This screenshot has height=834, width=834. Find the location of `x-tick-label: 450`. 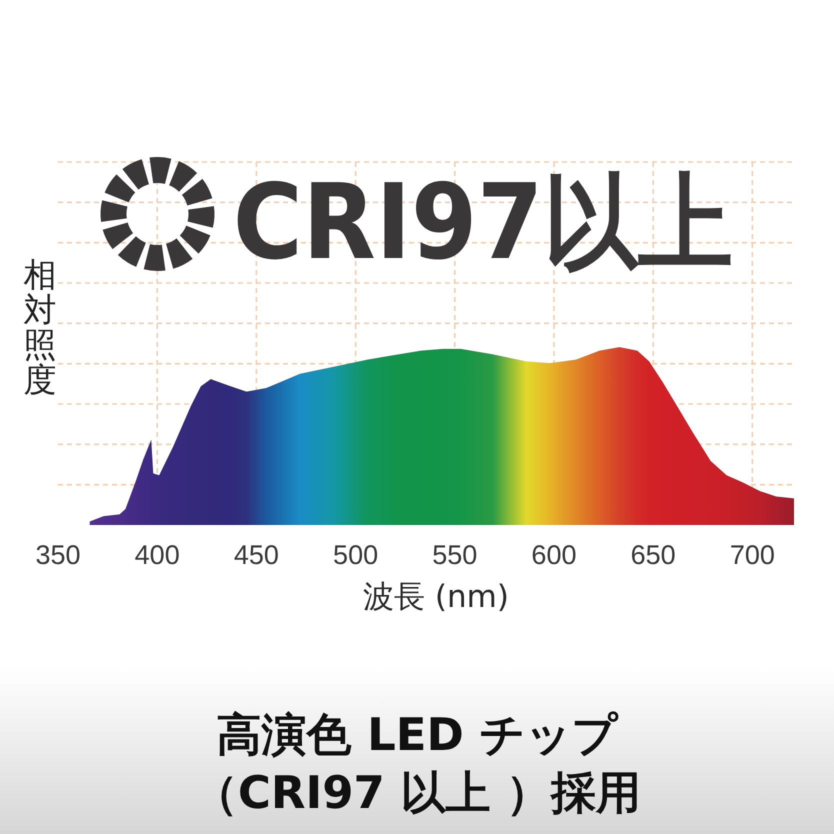

x-tick-label: 450 is located at coordinates (256, 555).